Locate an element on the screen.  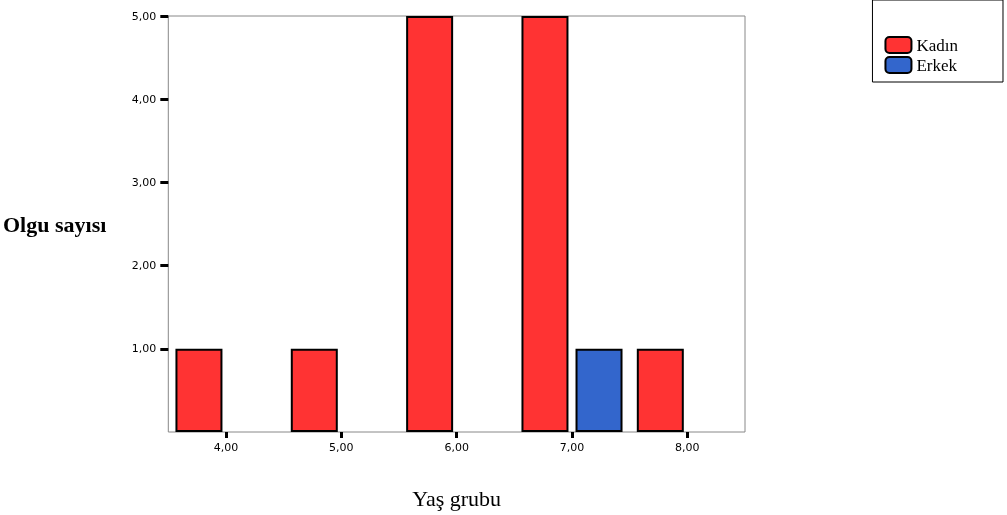
x-tick-label: 5,00 is located at coordinates (341, 447).